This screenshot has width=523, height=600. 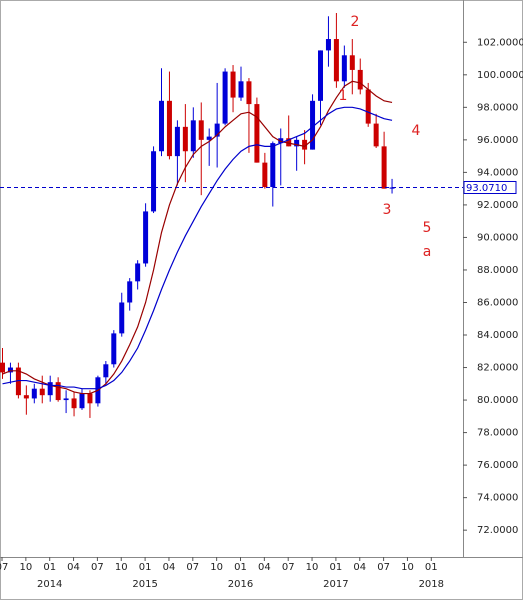 I want to click on y-tick-label: 100.0000, so click(x=500, y=75).